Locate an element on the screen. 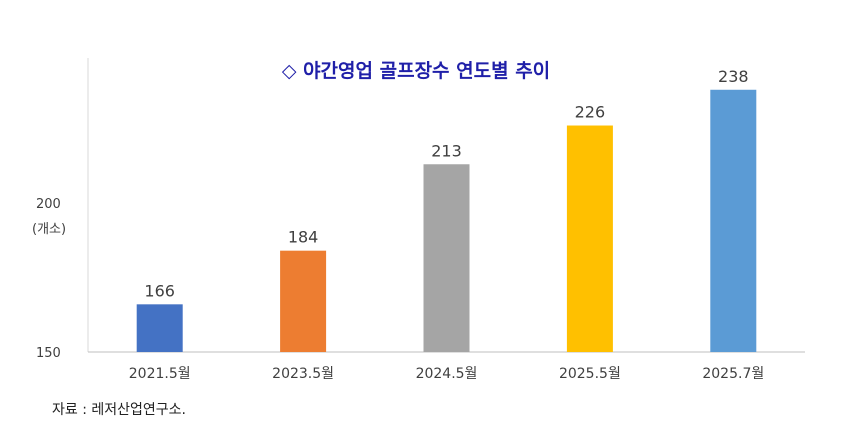  data-label-2025.7월: 238 is located at coordinates (733, 76).